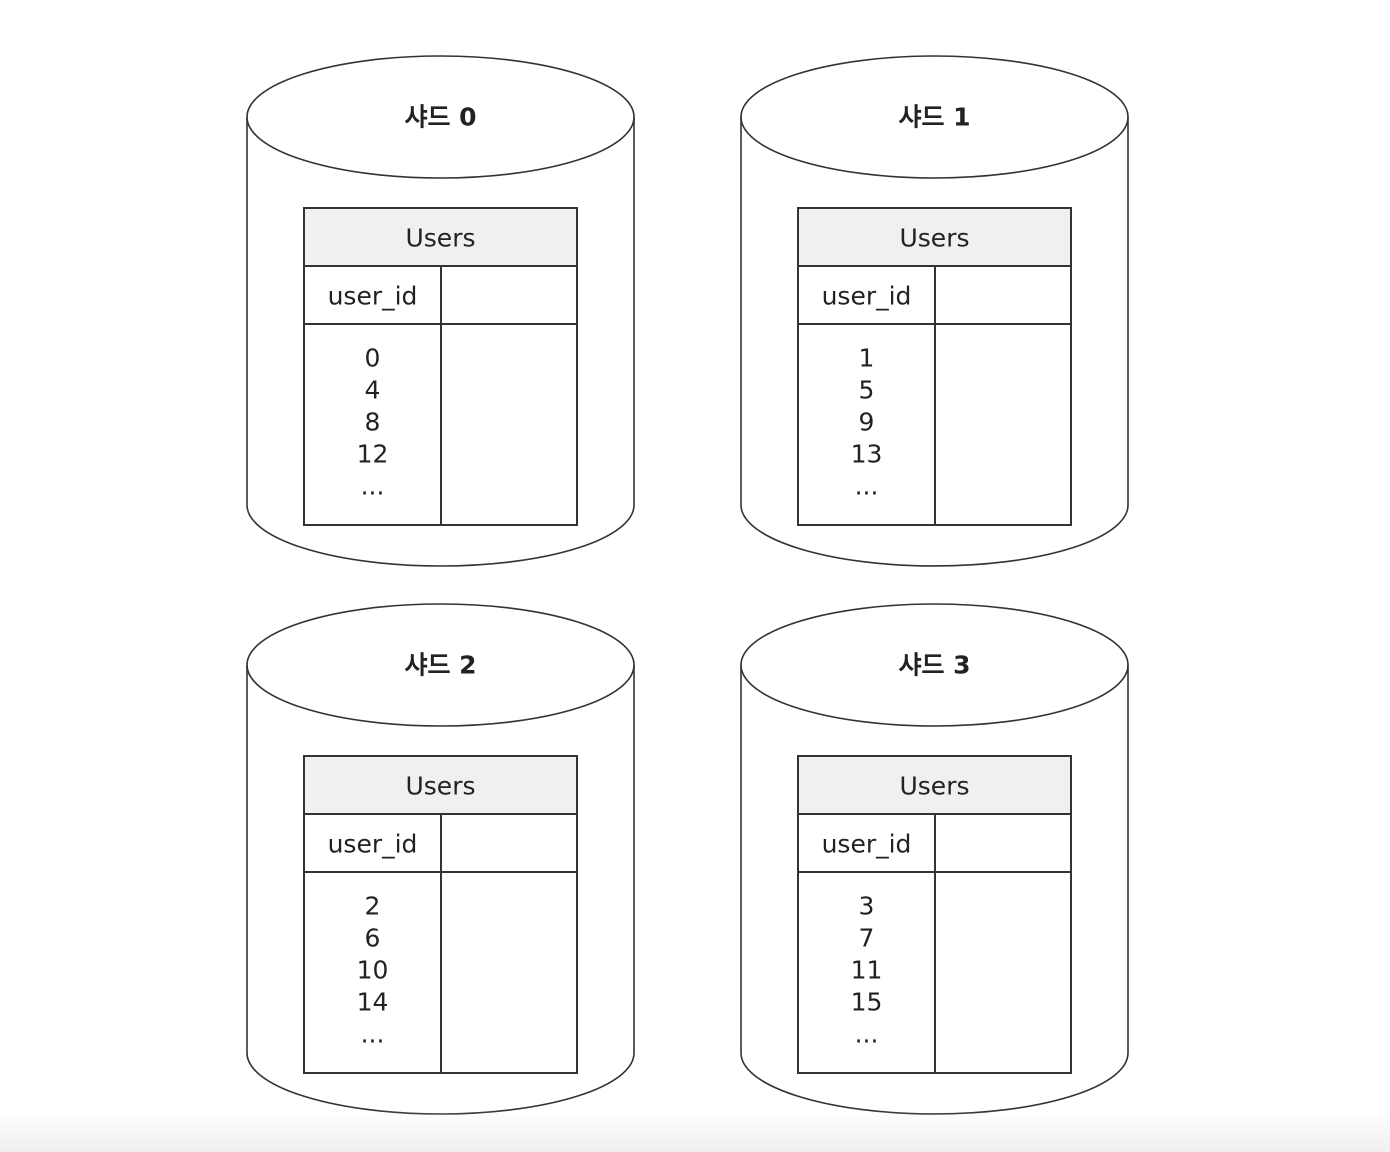 The width and height of the screenshot is (1390, 1152). What do you see at coordinates (867, 1002) in the screenshot?
I see `user-id-value: 15` at bounding box center [867, 1002].